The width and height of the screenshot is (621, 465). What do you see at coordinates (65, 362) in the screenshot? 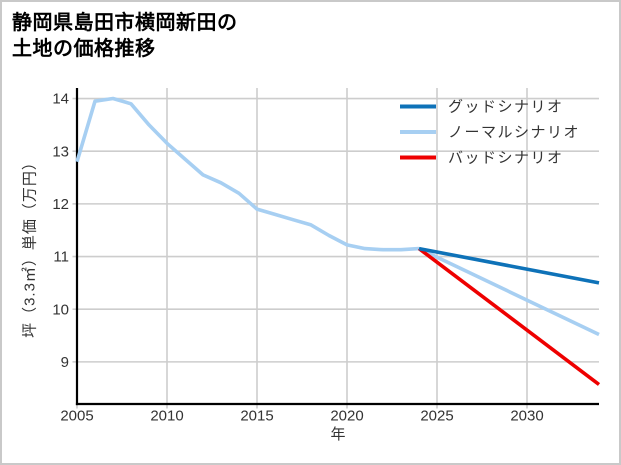
I see `y-tick-label: 9` at bounding box center [65, 362].